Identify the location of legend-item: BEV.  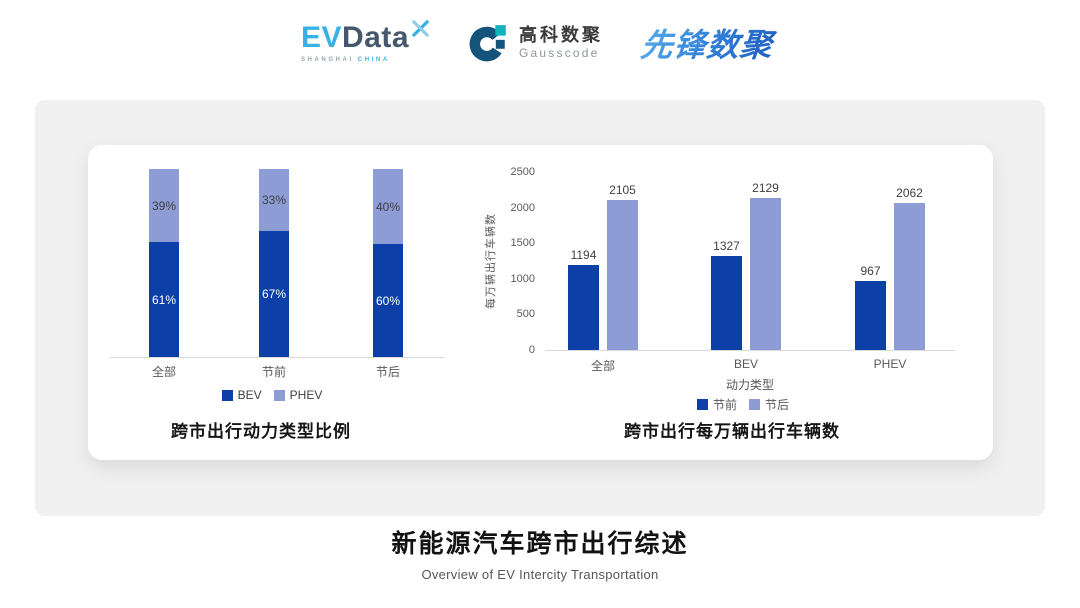
(241, 395).